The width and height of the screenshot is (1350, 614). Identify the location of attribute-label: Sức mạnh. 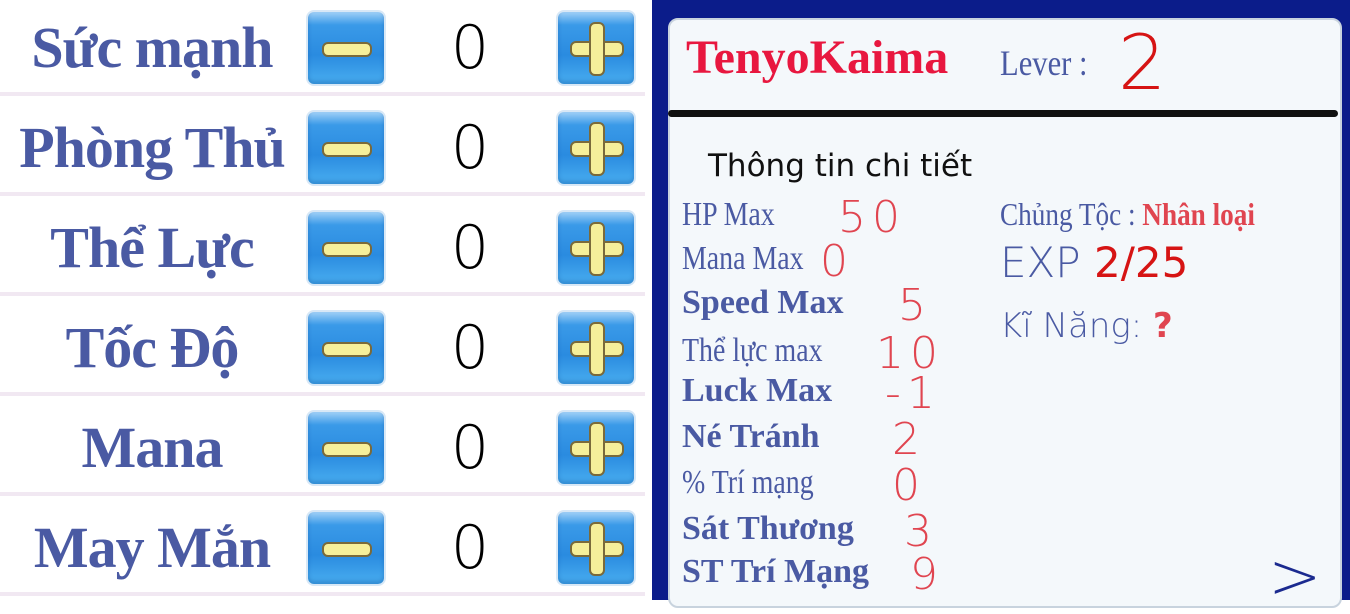
(152, 47).